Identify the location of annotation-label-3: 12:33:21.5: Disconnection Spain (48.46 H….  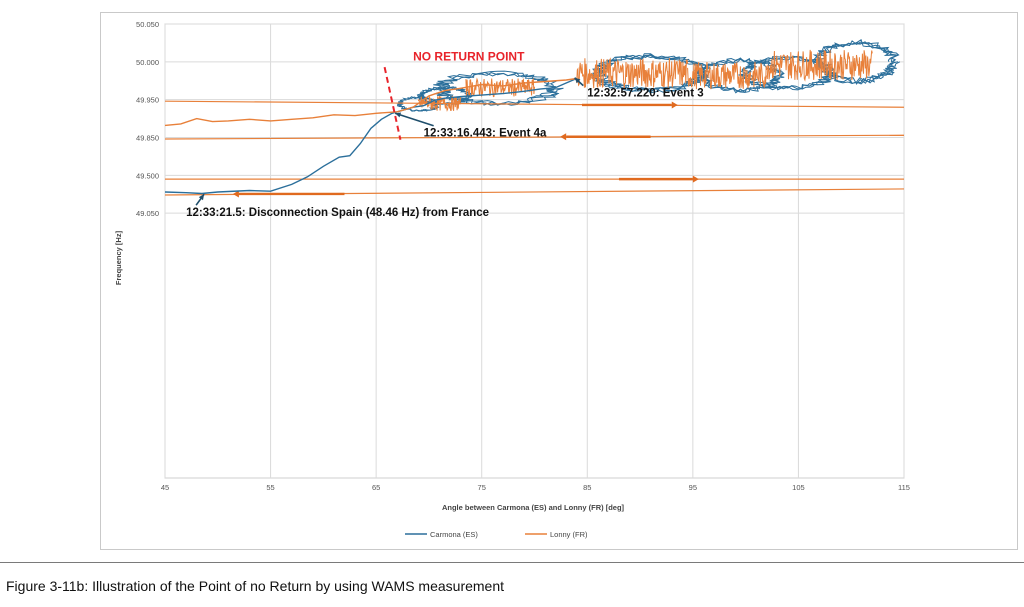
(337, 213).